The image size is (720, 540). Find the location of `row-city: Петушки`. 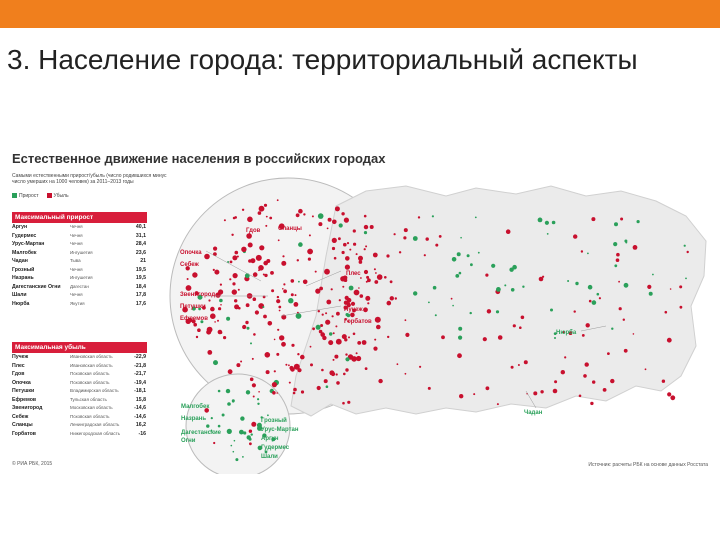

row-city: Петушки is located at coordinates (23, 391).